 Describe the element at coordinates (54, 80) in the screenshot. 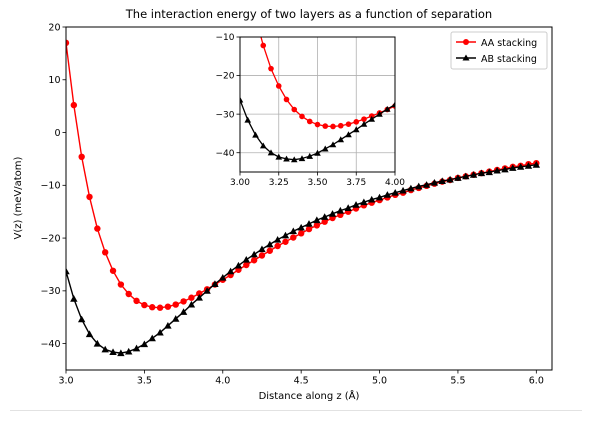

I see `main-y-tick-label: 10` at that location.